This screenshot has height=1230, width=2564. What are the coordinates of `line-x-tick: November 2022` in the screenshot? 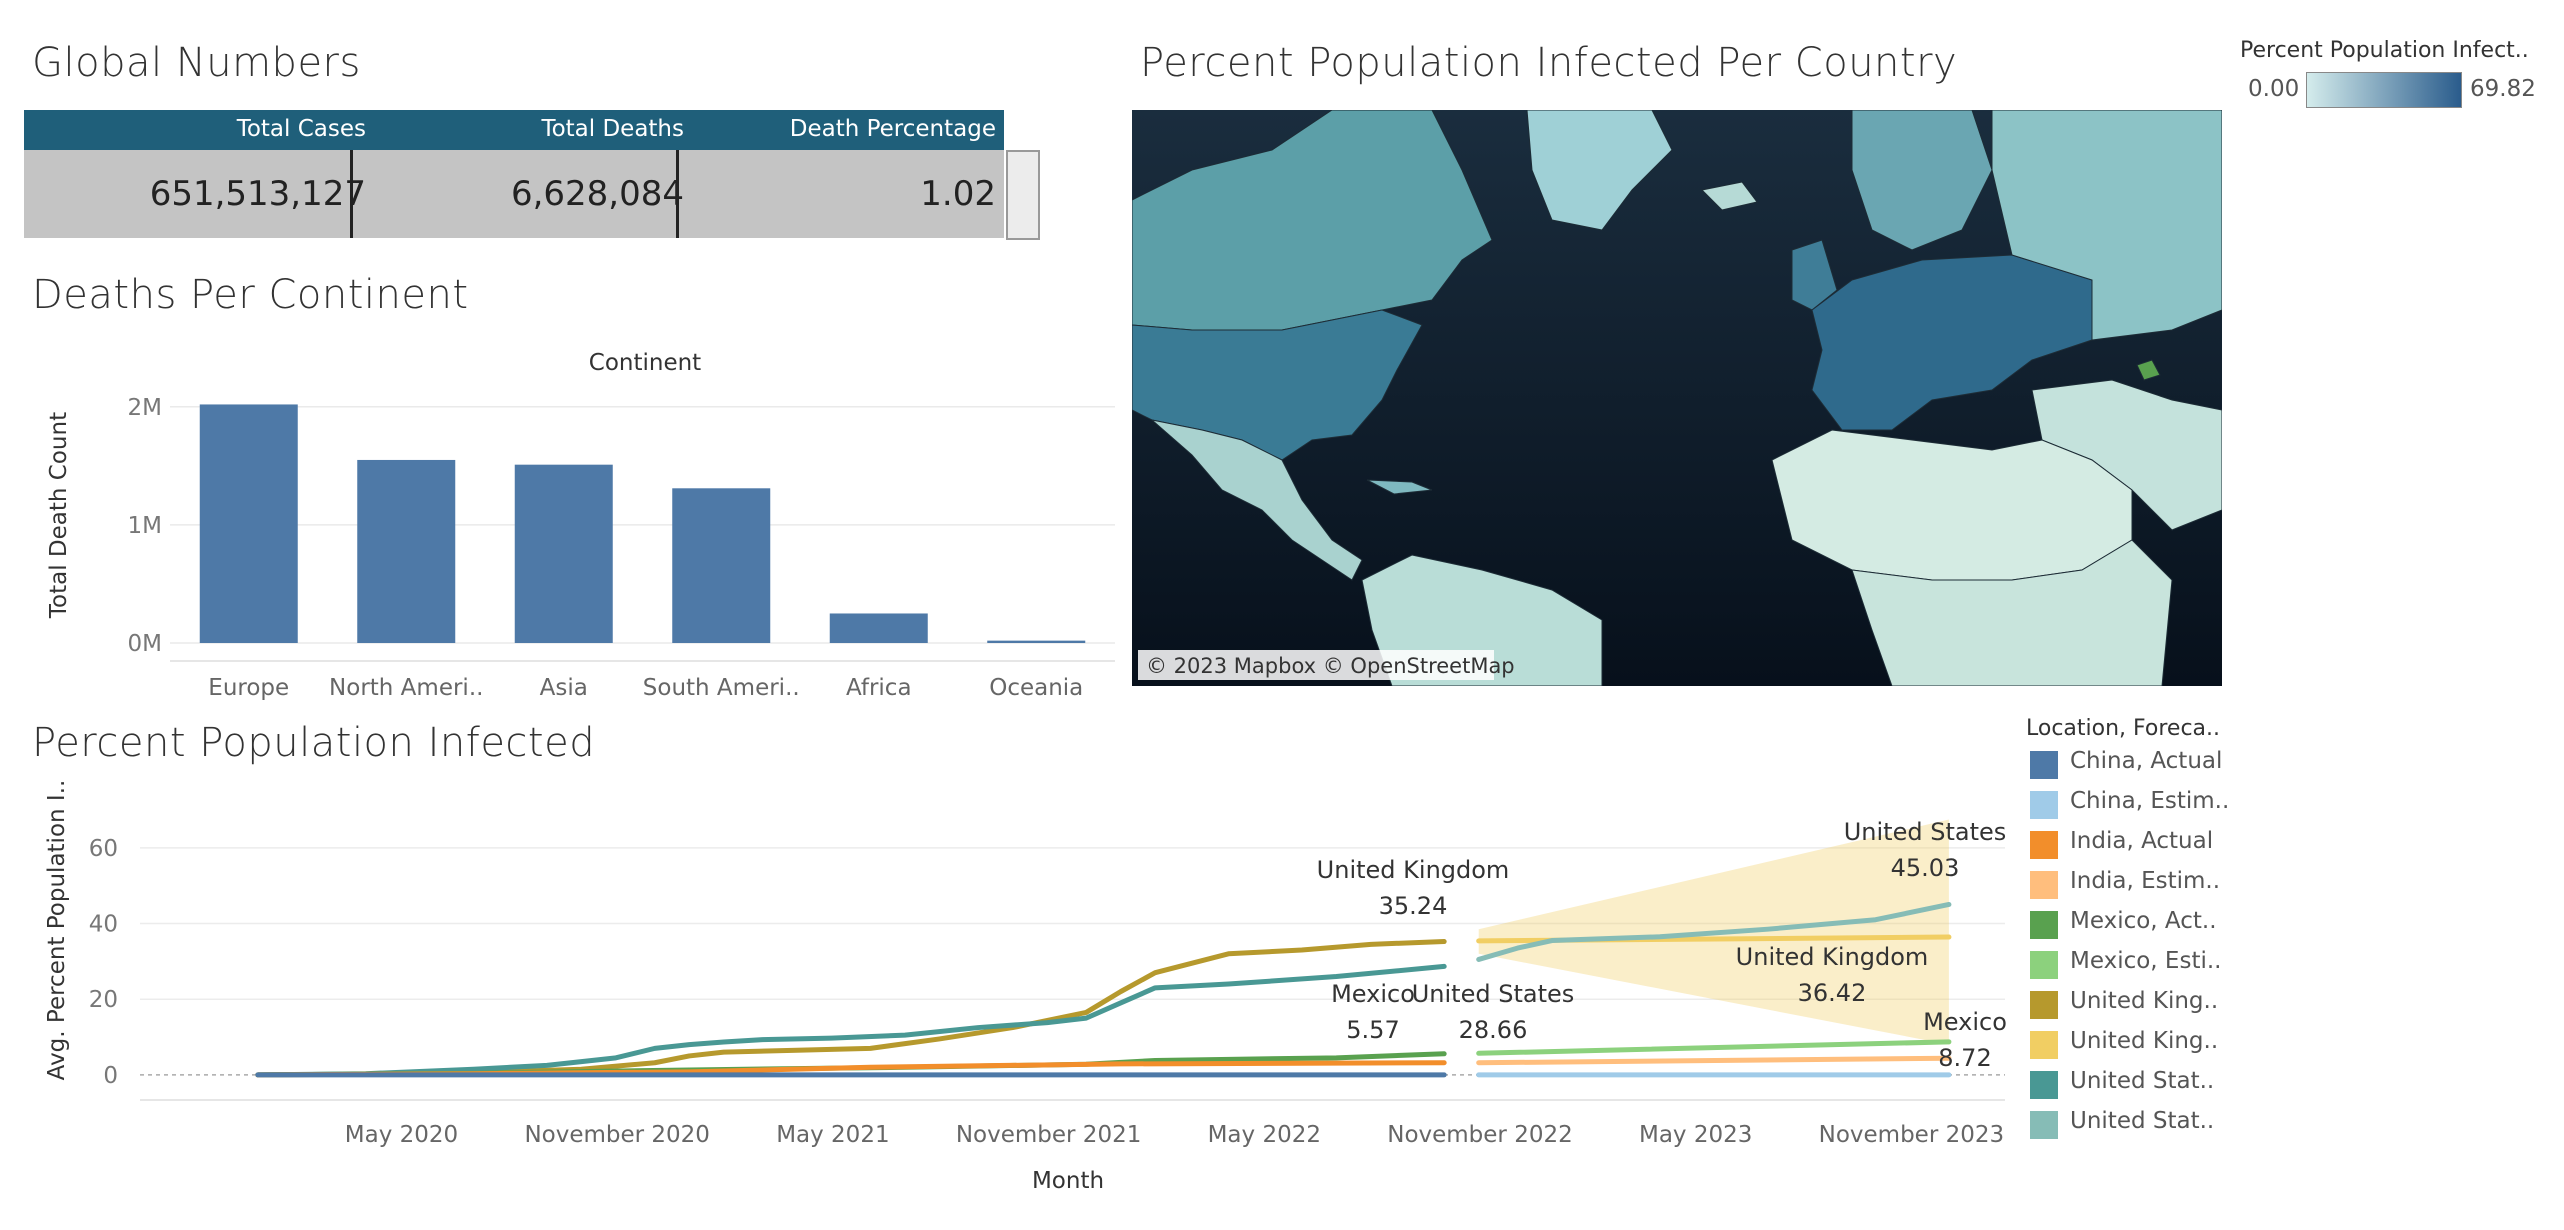 It's located at (1480, 1135).